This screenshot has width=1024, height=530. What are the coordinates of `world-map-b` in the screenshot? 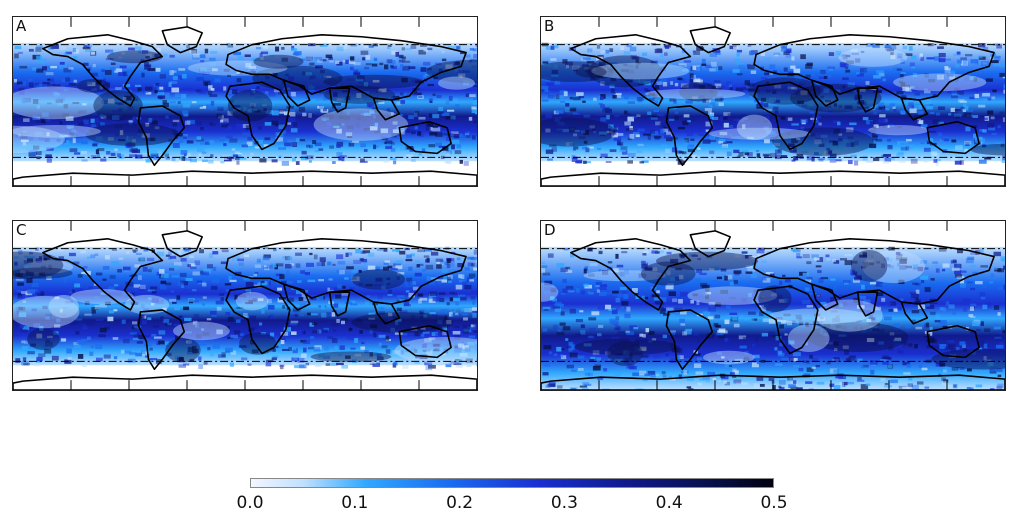 It's located at (773, 101).